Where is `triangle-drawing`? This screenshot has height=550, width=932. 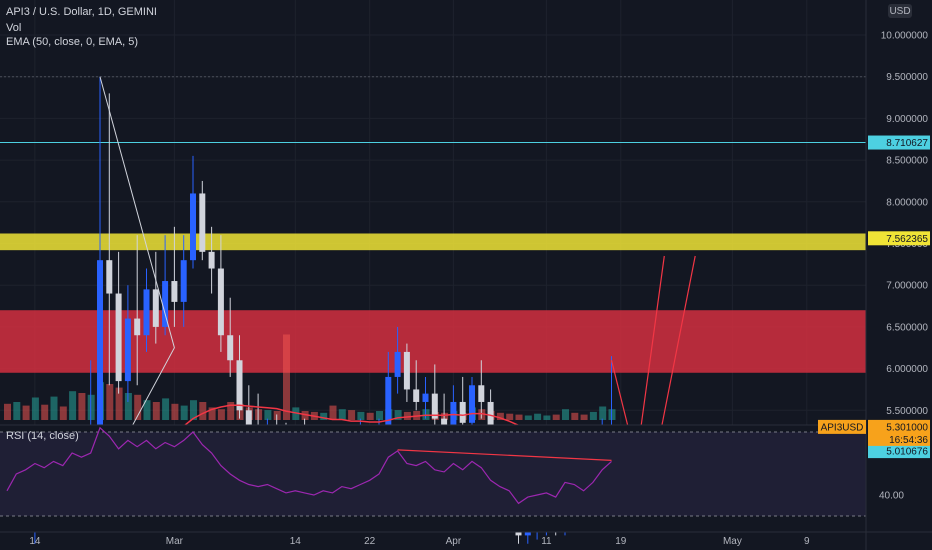 triangle-drawing is located at coordinates (137, 258).